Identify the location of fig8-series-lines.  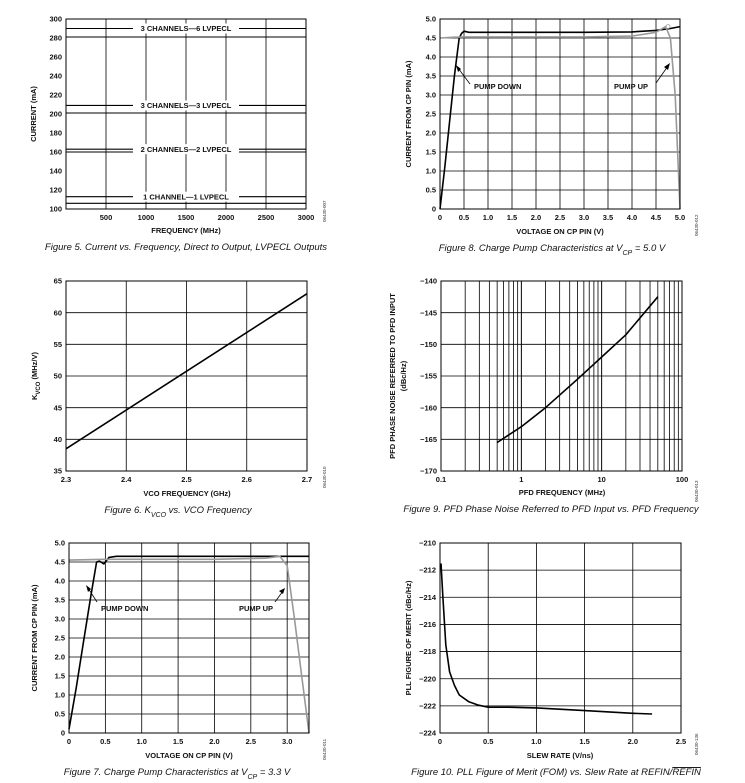
(560, 117).